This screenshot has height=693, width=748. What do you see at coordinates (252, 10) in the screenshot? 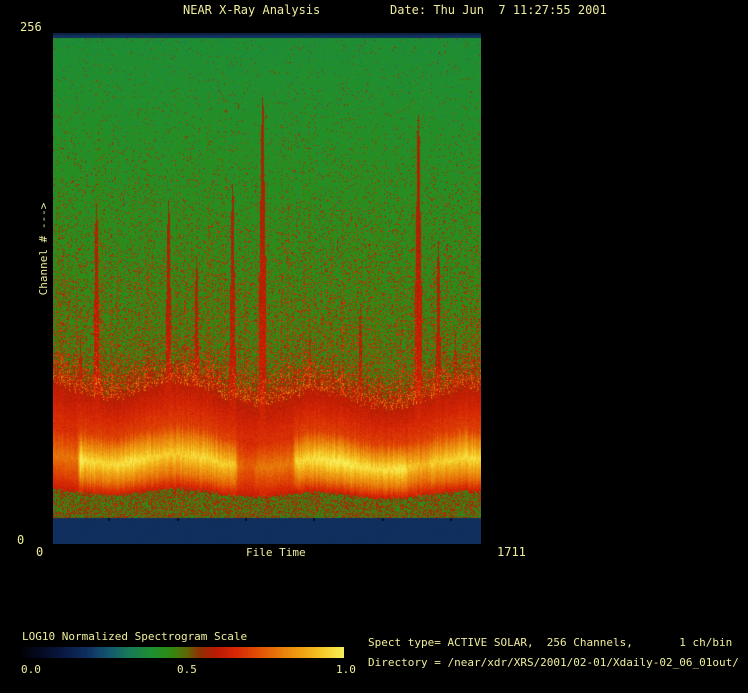
I see `page-title: NEAR X-Ray Analysis` at bounding box center [252, 10].